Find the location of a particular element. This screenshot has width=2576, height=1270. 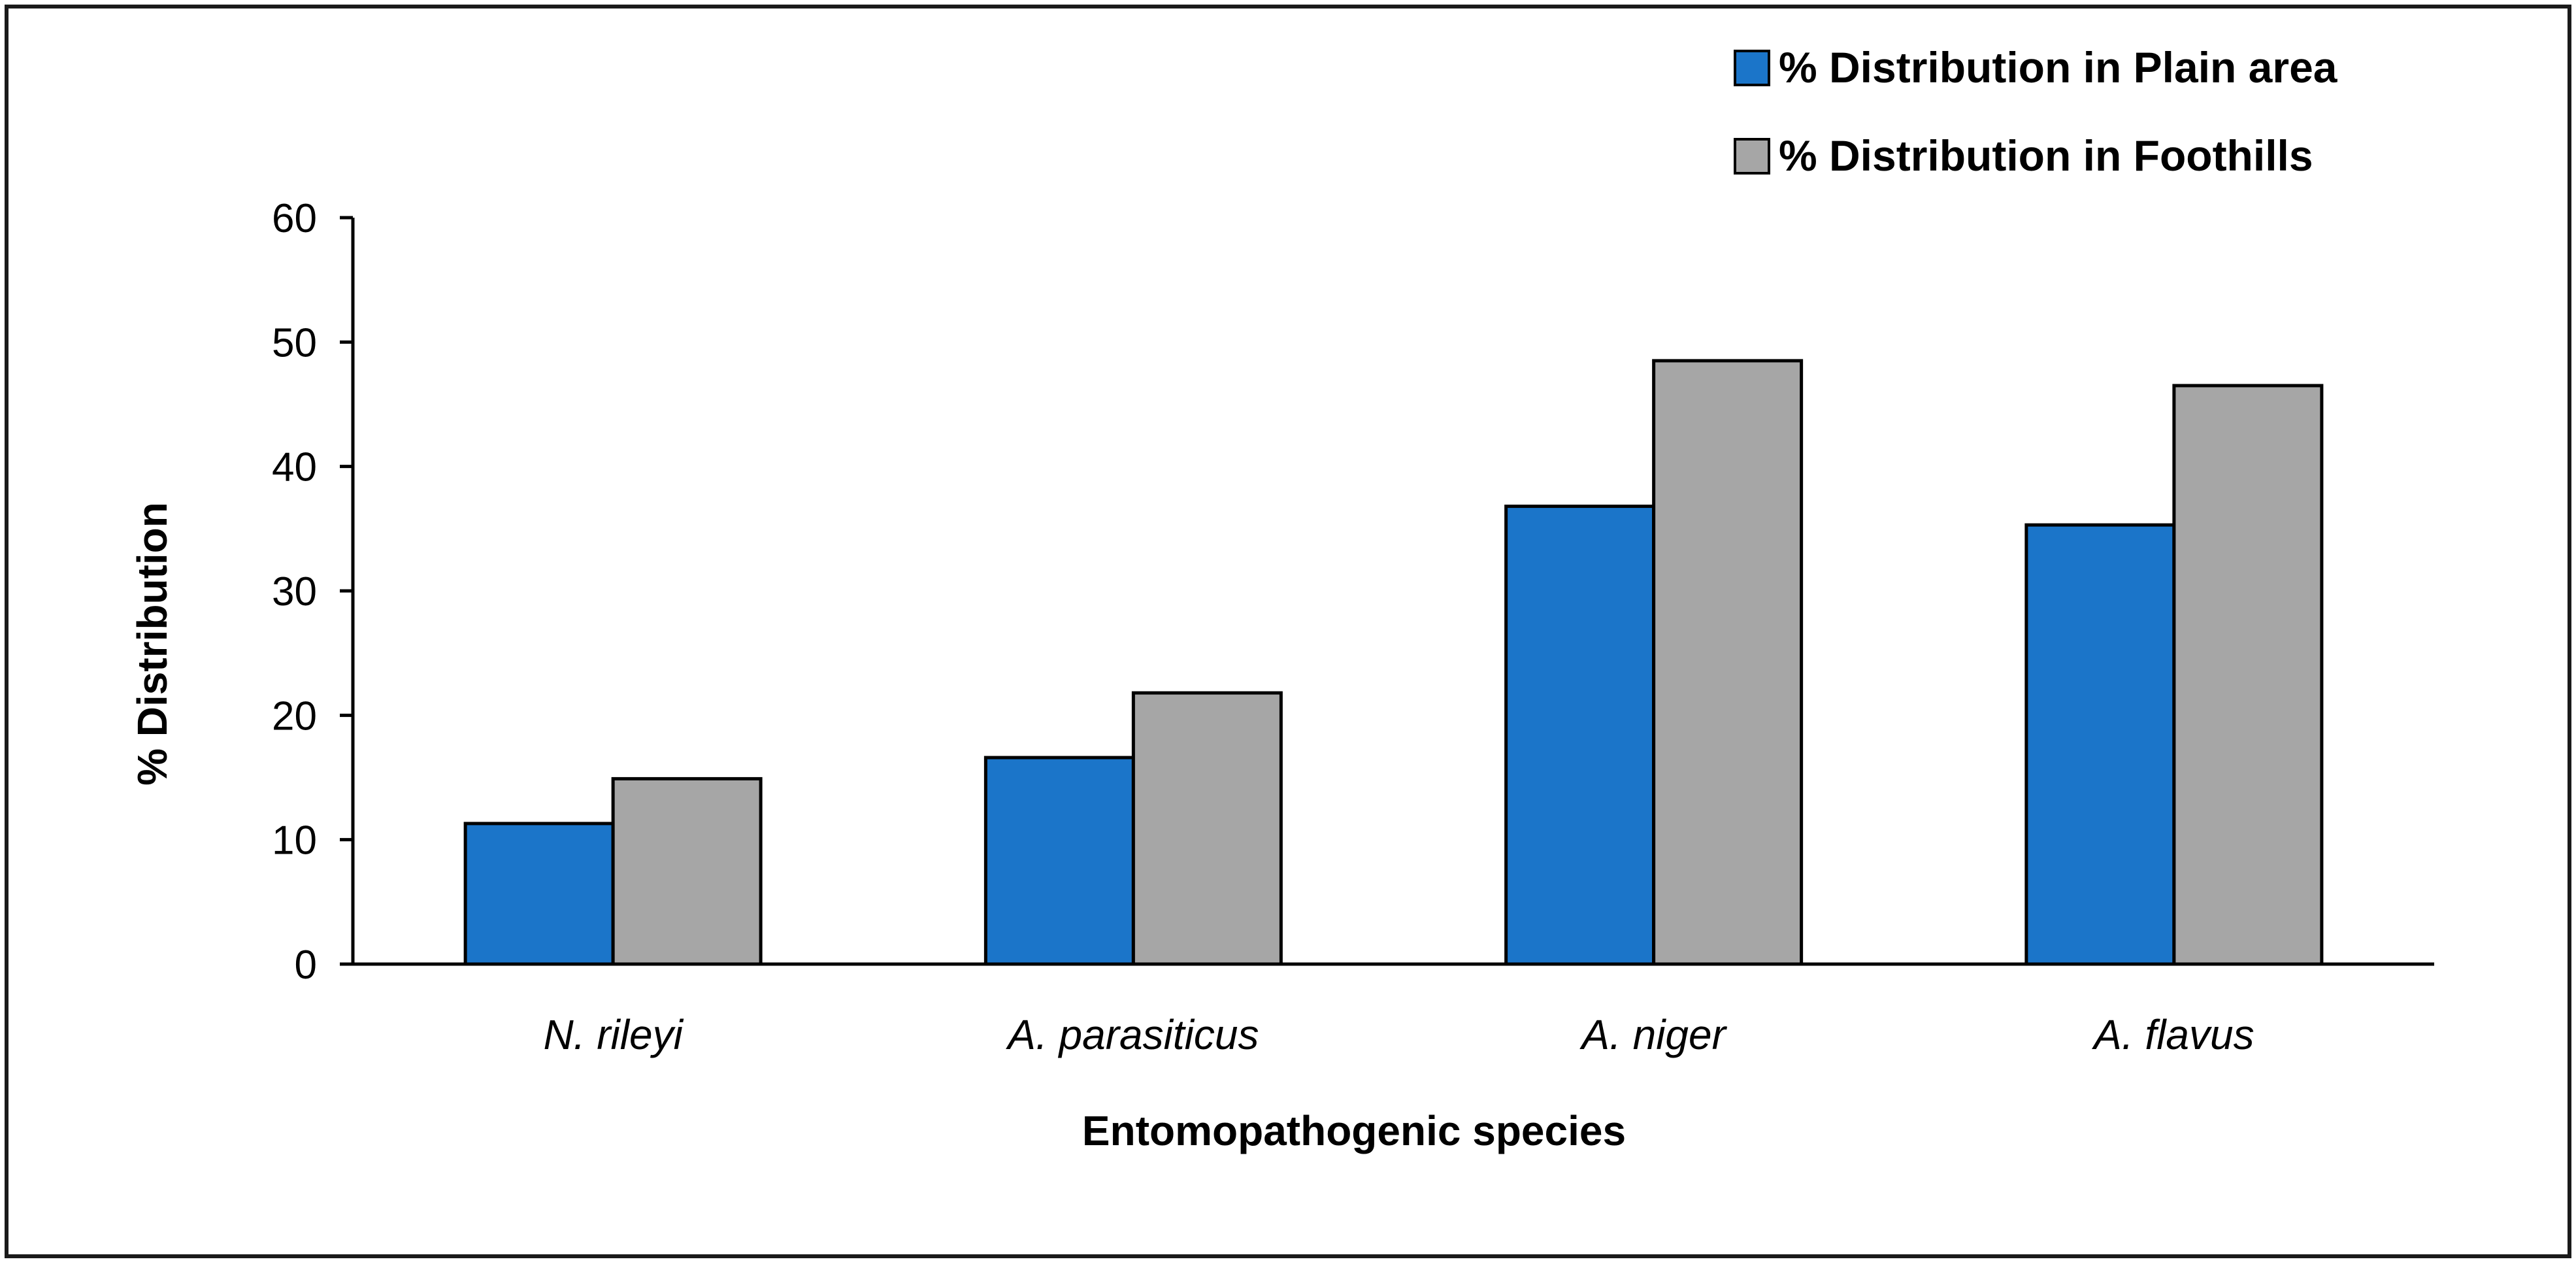

y-tick-label: 20 is located at coordinates (294, 716).